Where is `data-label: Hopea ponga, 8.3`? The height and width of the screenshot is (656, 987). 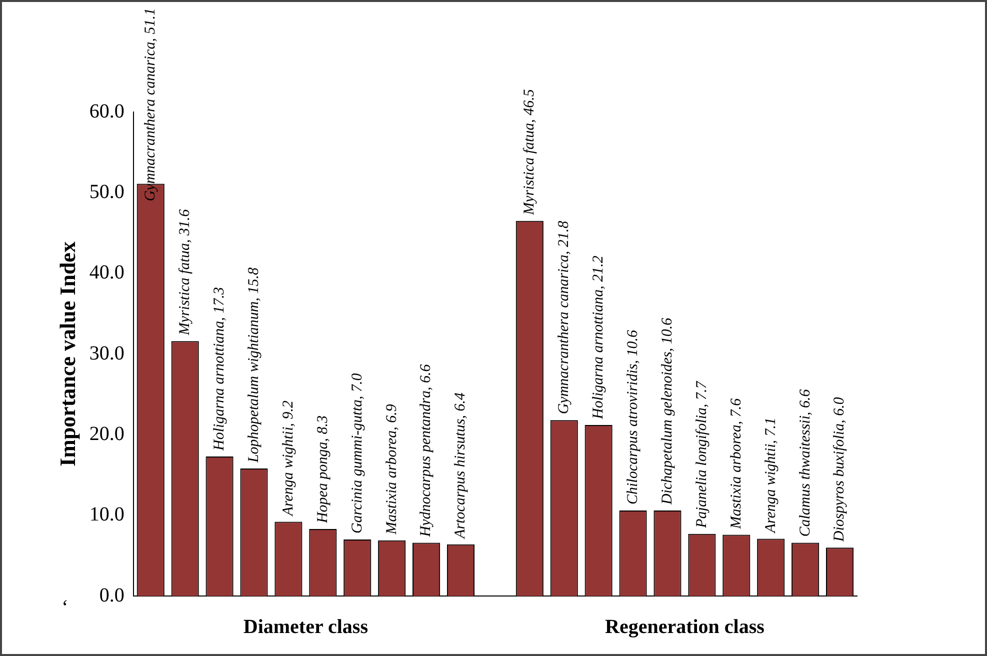 data-label: Hopea ponga, 8.3 is located at coordinates (322, 470).